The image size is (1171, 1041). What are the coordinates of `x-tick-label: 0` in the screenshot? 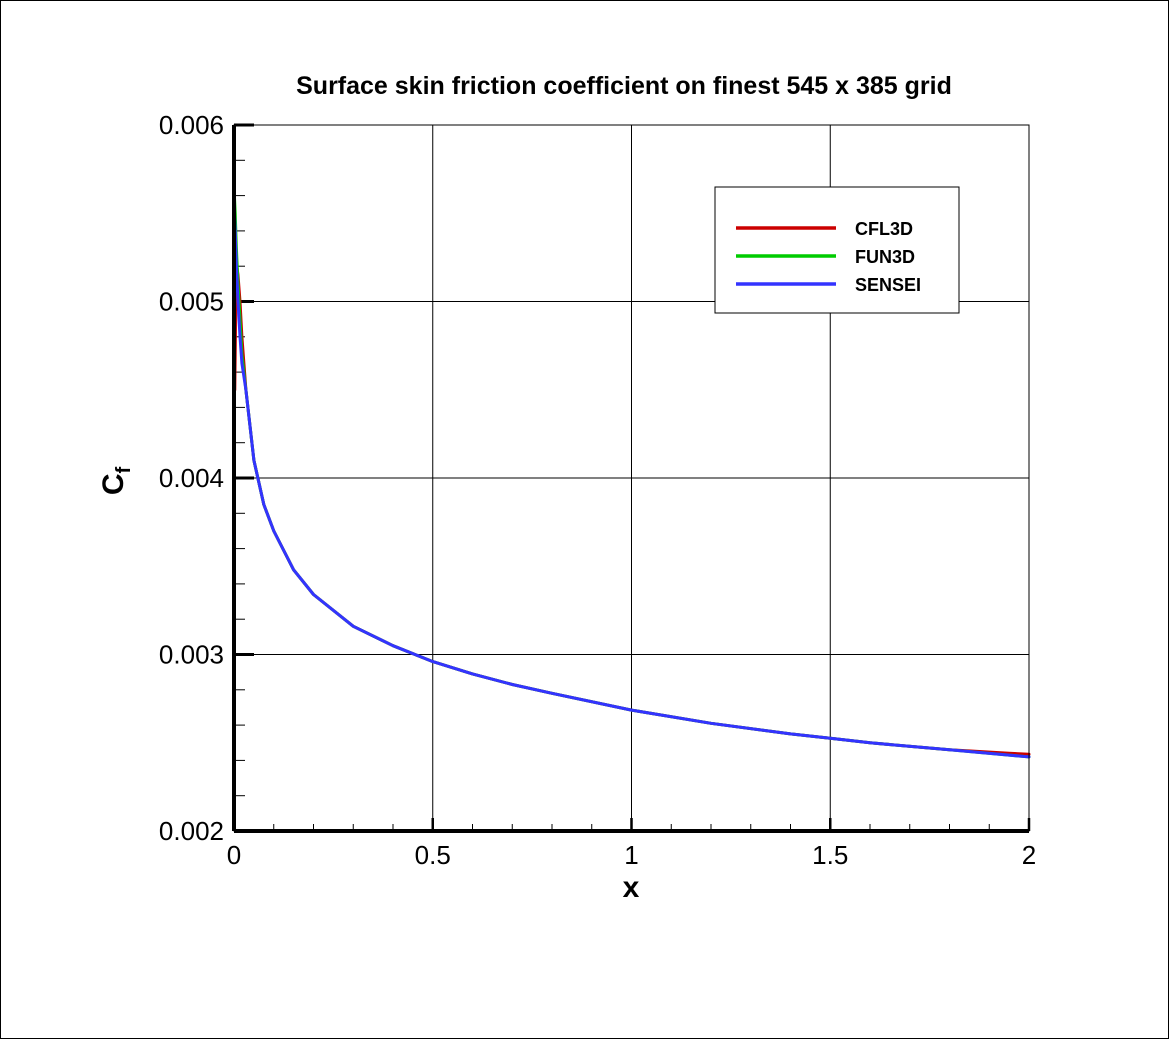 It's located at (234, 855).